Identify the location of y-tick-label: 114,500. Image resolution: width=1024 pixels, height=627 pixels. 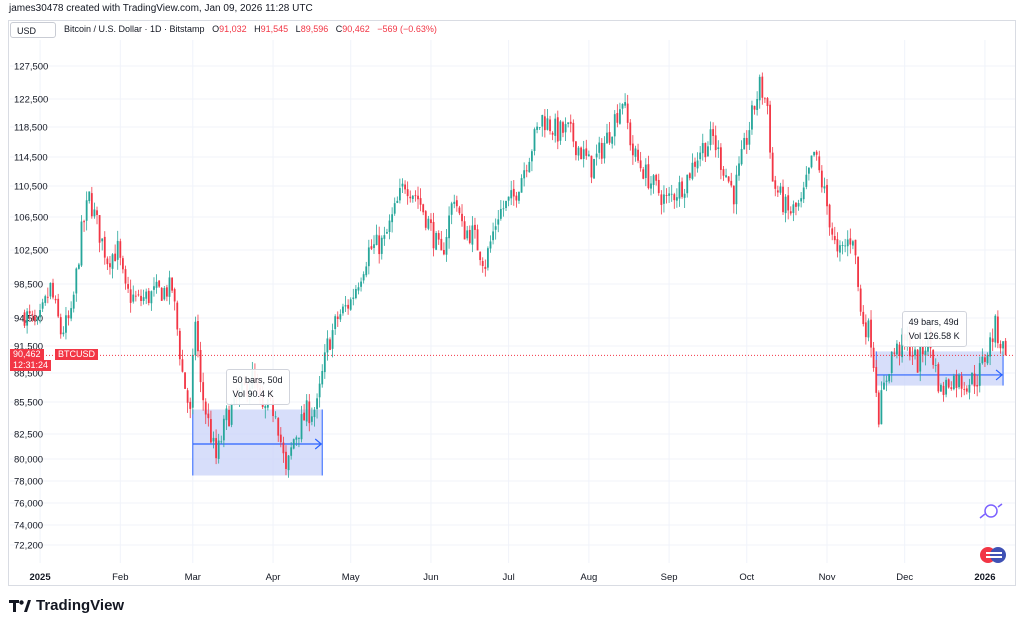
(31, 158).